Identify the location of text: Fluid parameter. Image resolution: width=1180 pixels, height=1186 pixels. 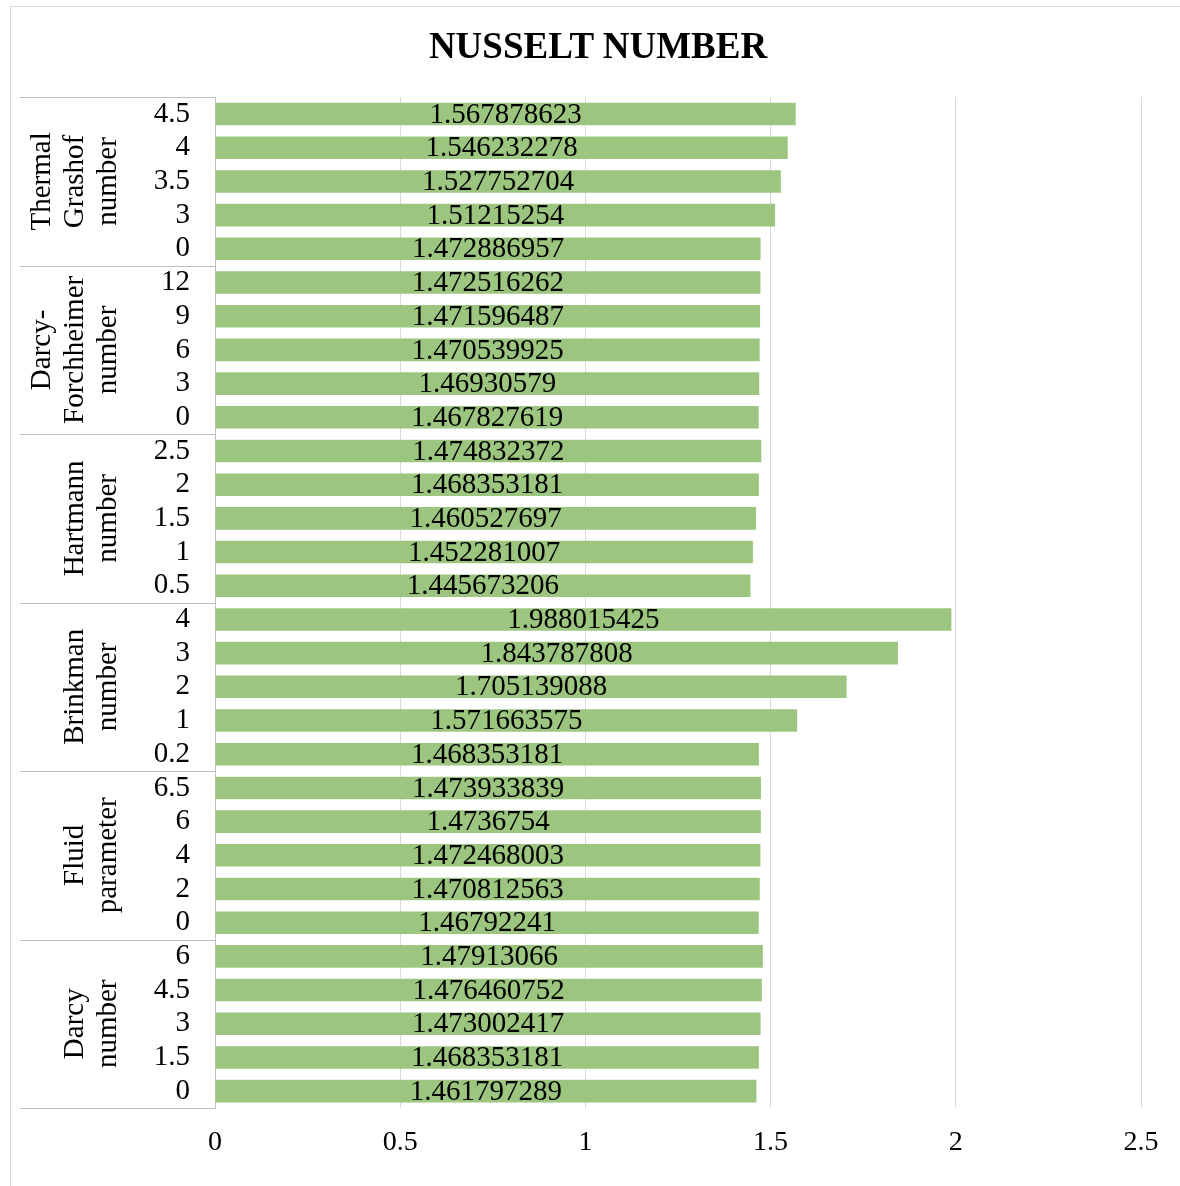
(89, 855).